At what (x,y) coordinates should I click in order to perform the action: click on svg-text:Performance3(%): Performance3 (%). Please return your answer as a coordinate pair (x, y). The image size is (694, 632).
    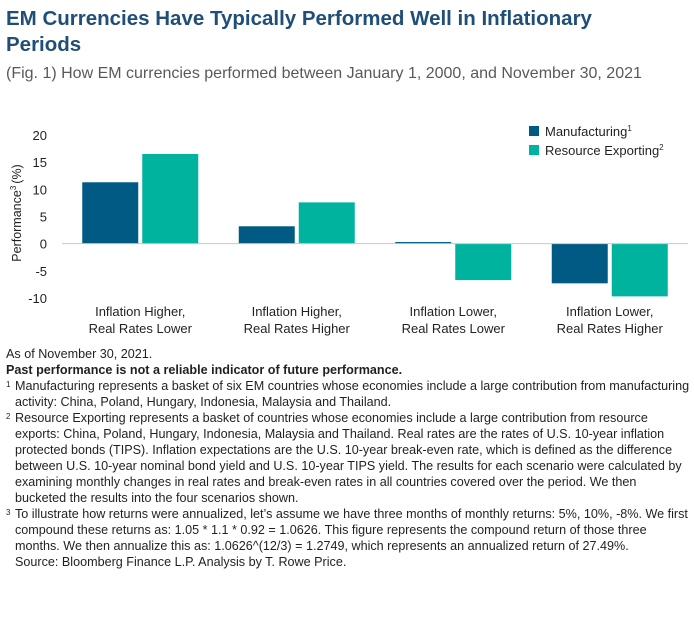
    Looking at the image, I should click on (16, 212).